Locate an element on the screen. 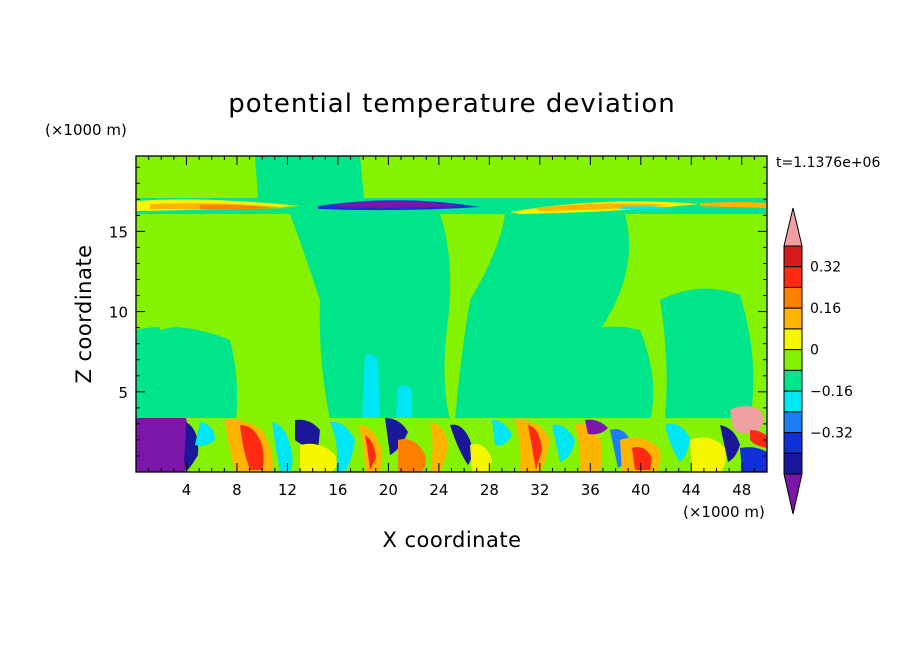  colorbar-arrow-top is located at coordinates (793, 227).